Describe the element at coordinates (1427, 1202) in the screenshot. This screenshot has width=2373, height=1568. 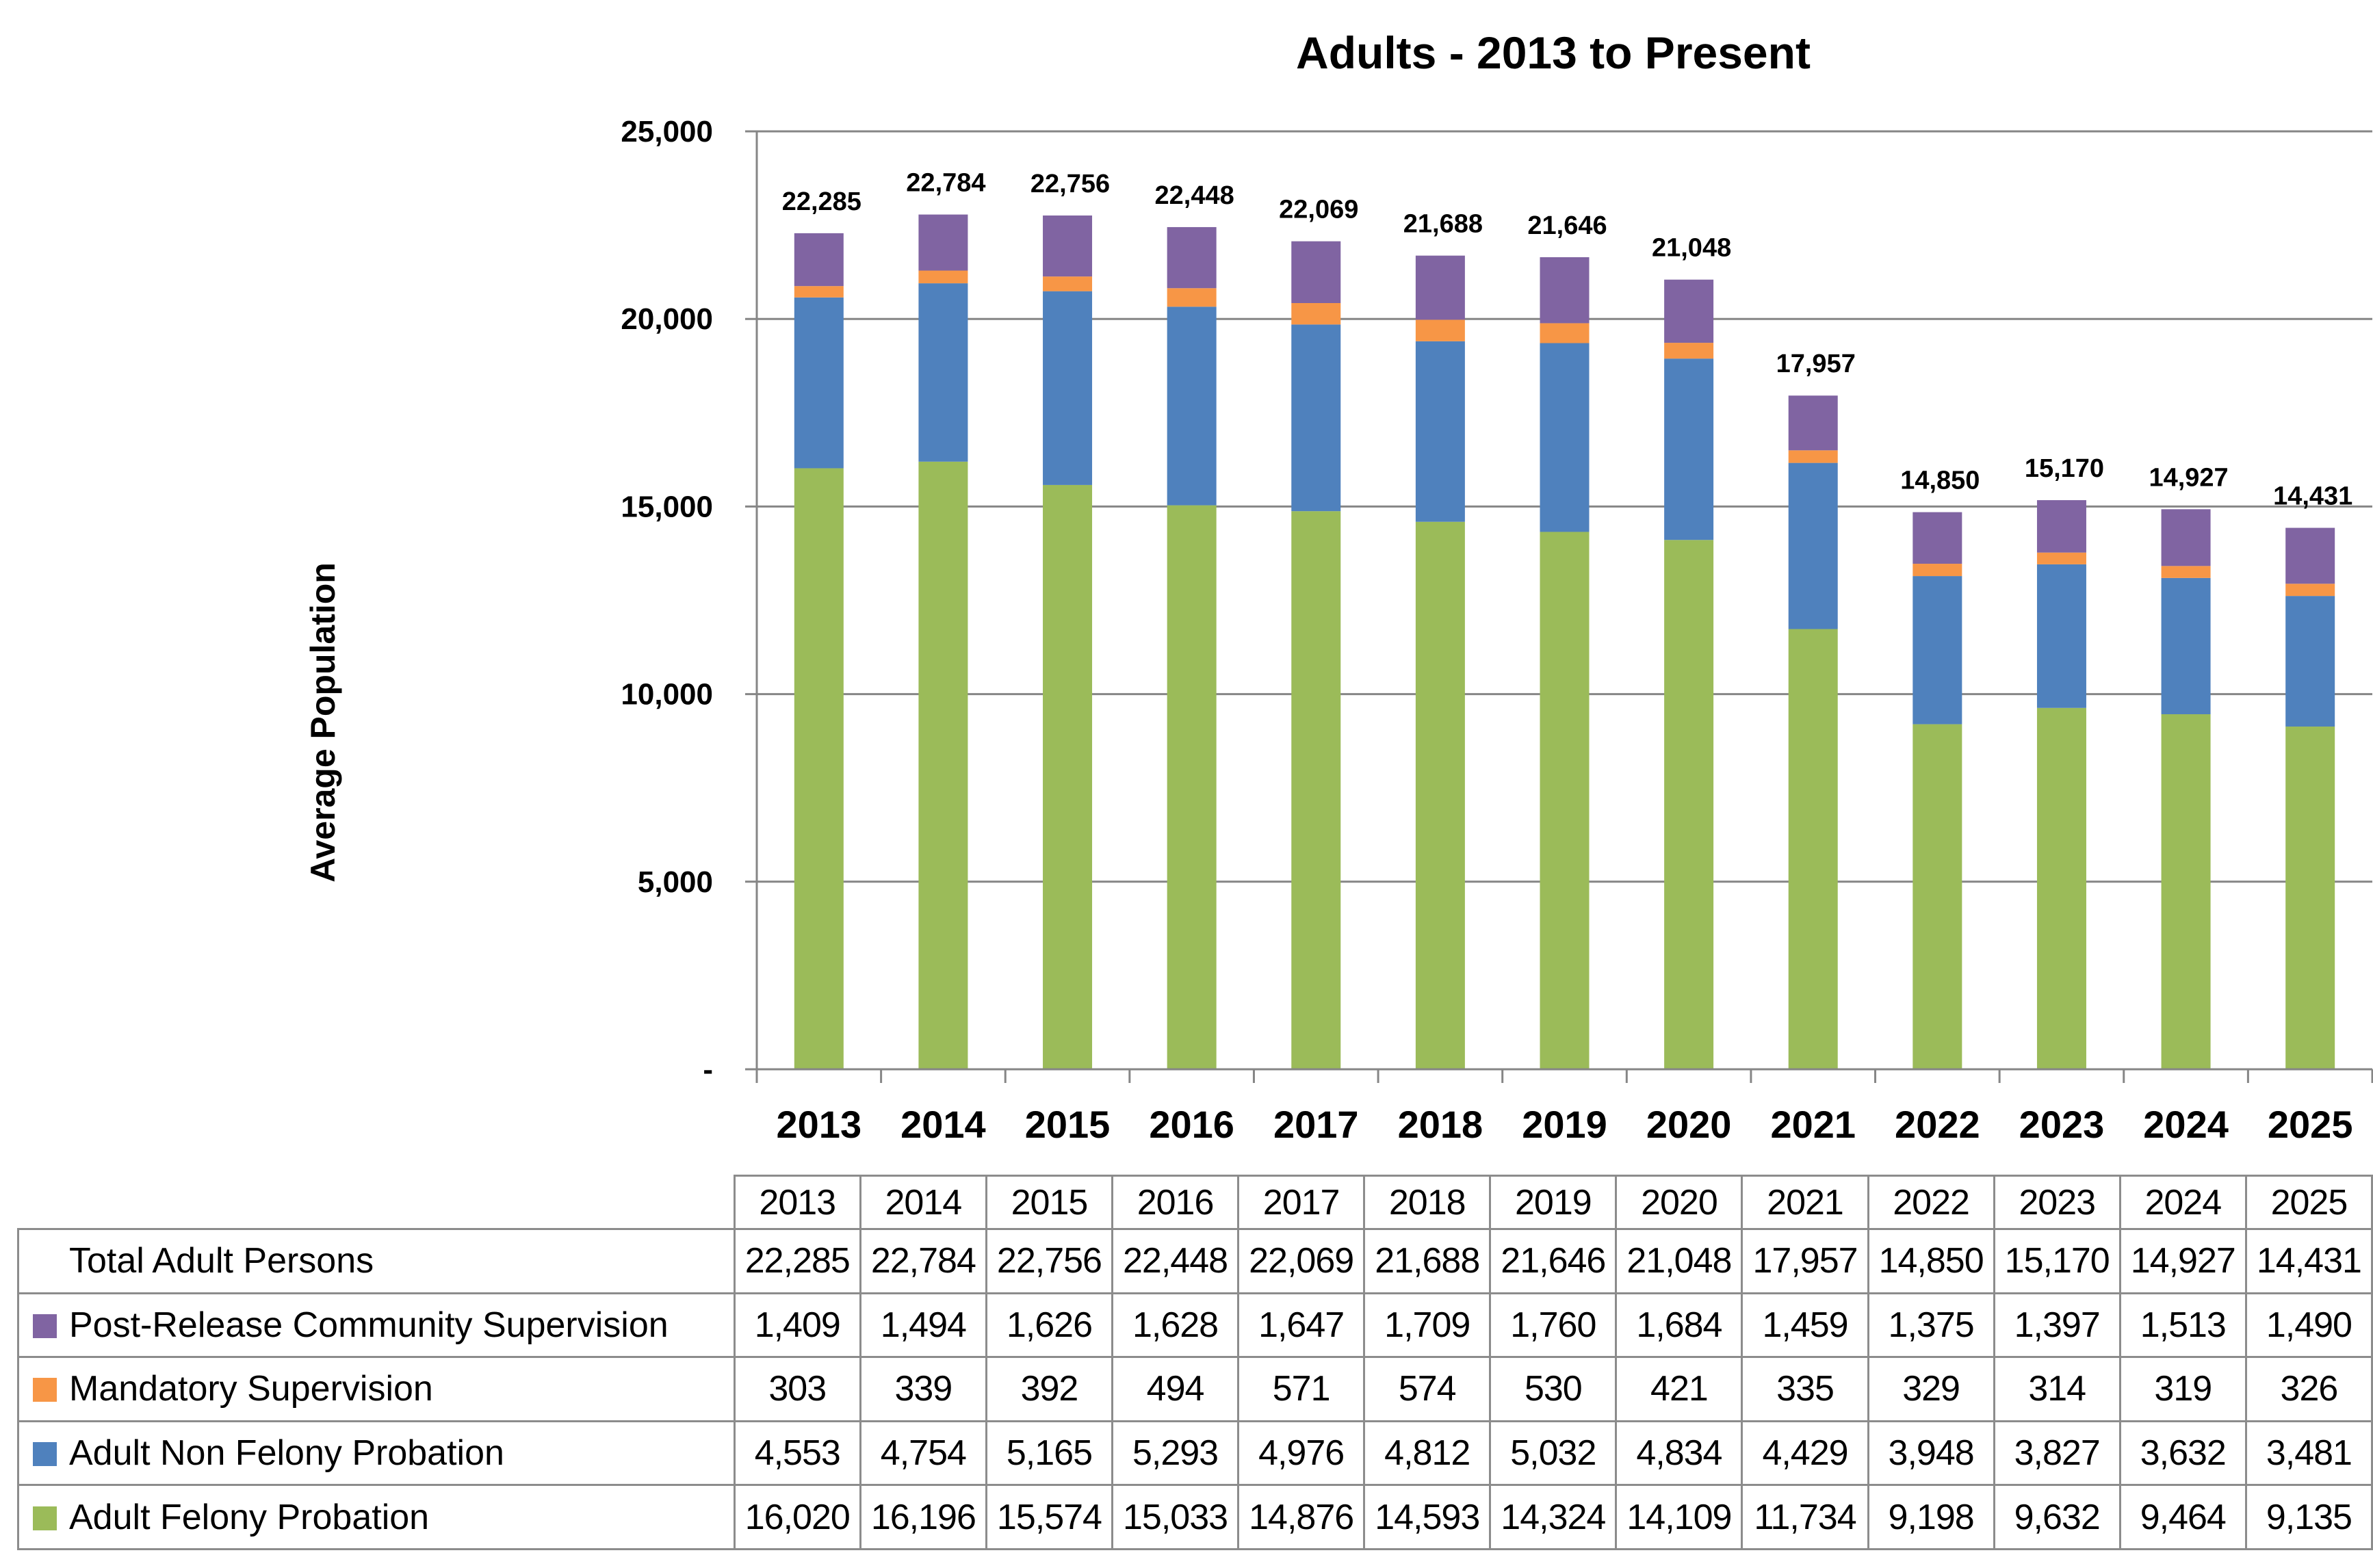
I see `table-column-header: 2018` at that location.